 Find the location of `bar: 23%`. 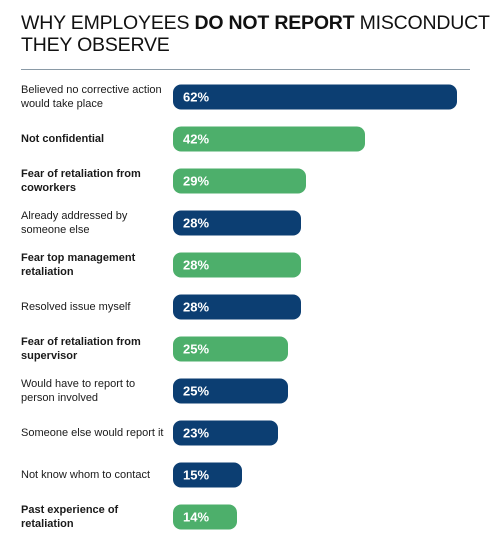

bar: 23% is located at coordinates (226, 433).